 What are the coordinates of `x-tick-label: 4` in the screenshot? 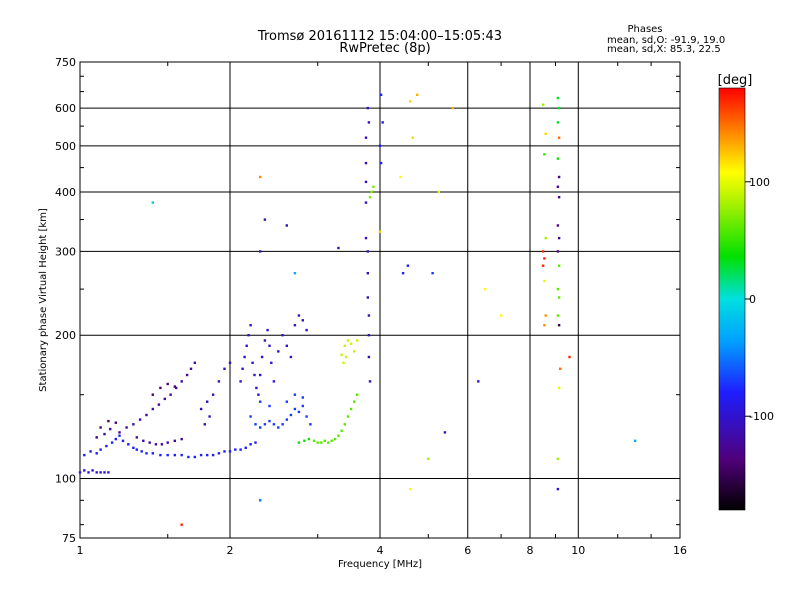 It's located at (380, 550).